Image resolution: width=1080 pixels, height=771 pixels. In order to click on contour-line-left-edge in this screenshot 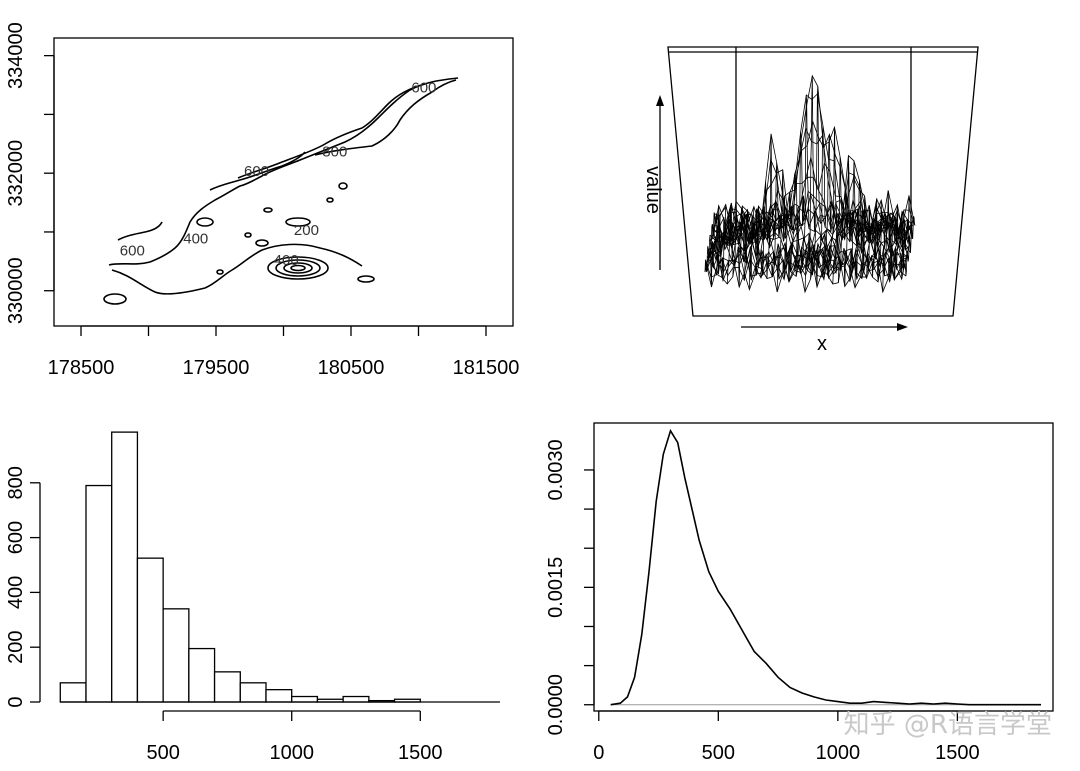, I will do `click(140, 231)`.